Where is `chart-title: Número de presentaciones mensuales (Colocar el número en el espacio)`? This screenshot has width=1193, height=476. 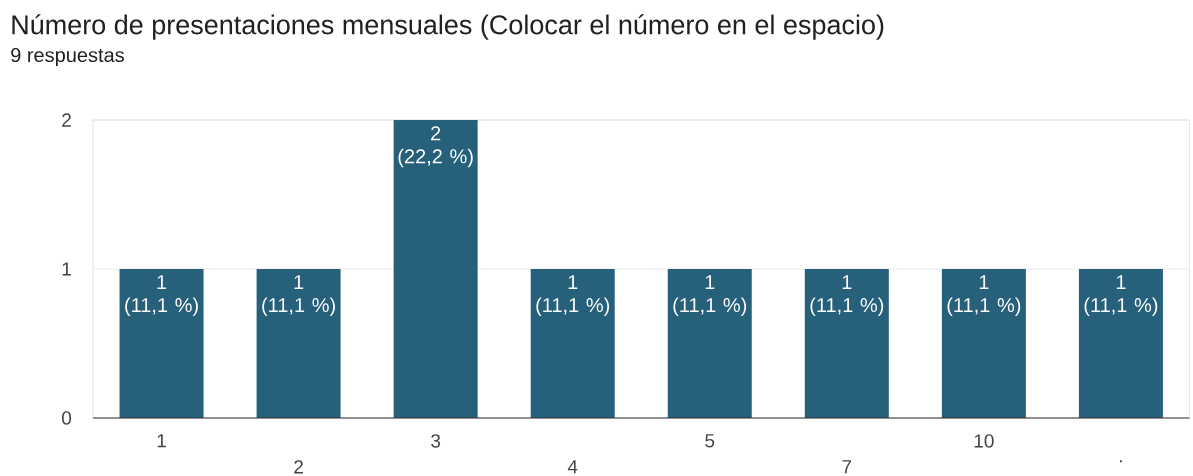 chart-title: Número de presentaciones mensuales (Colocar el número en el espacio) is located at coordinates (448, 27).